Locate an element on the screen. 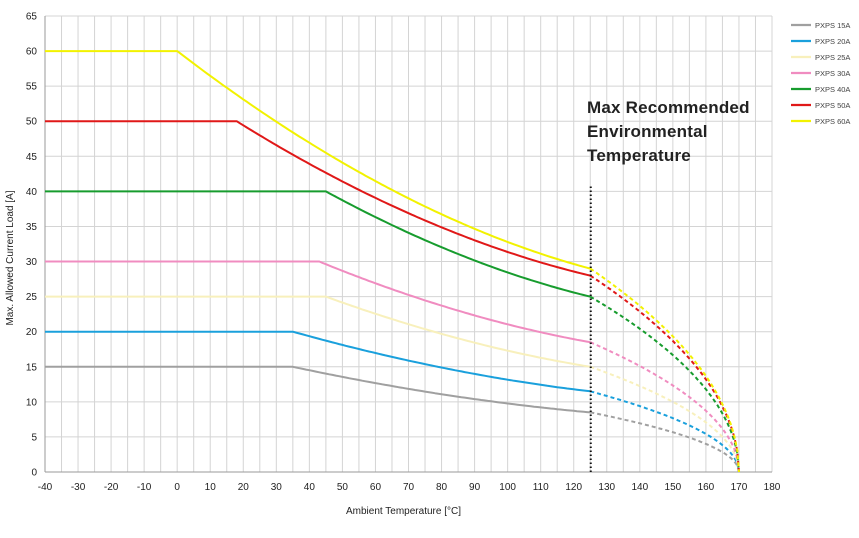 This screenshot has height=538, width=859. x-tick-label: 40 is located at coordinates (310, 487).